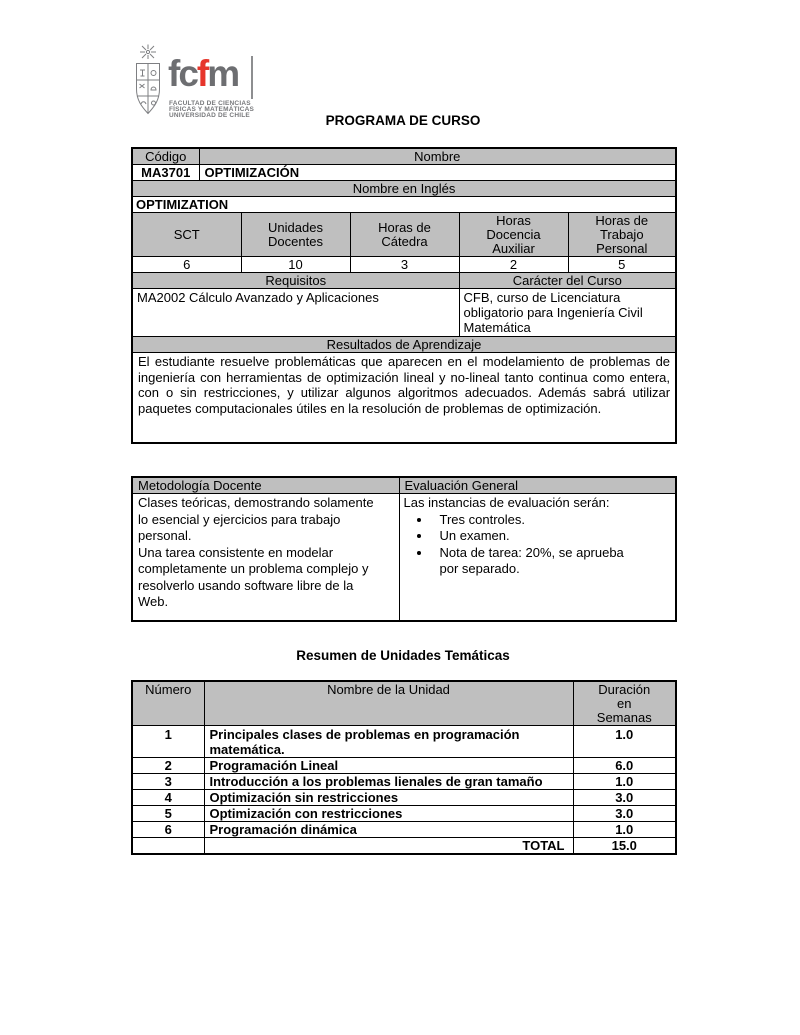 This screenshot has height=1035, width=800. I want to click on university-crest-icon, so click(148, 79).